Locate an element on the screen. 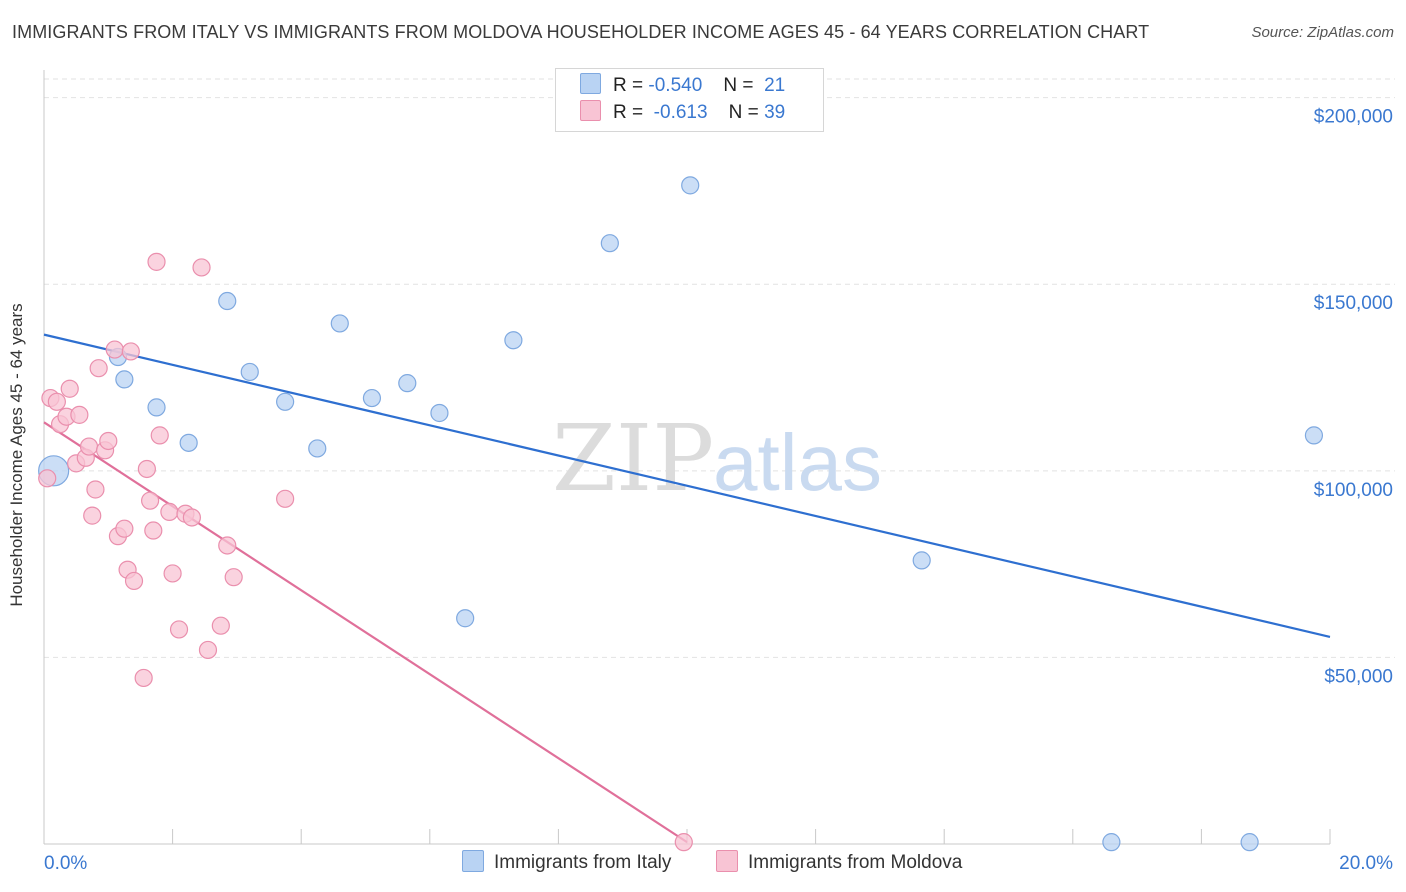 Image resolution: width=1406 pixels, height=892 pixels. bottom-legend-label-italy: Immigrants from Italy is located at coordinates (583, 863).